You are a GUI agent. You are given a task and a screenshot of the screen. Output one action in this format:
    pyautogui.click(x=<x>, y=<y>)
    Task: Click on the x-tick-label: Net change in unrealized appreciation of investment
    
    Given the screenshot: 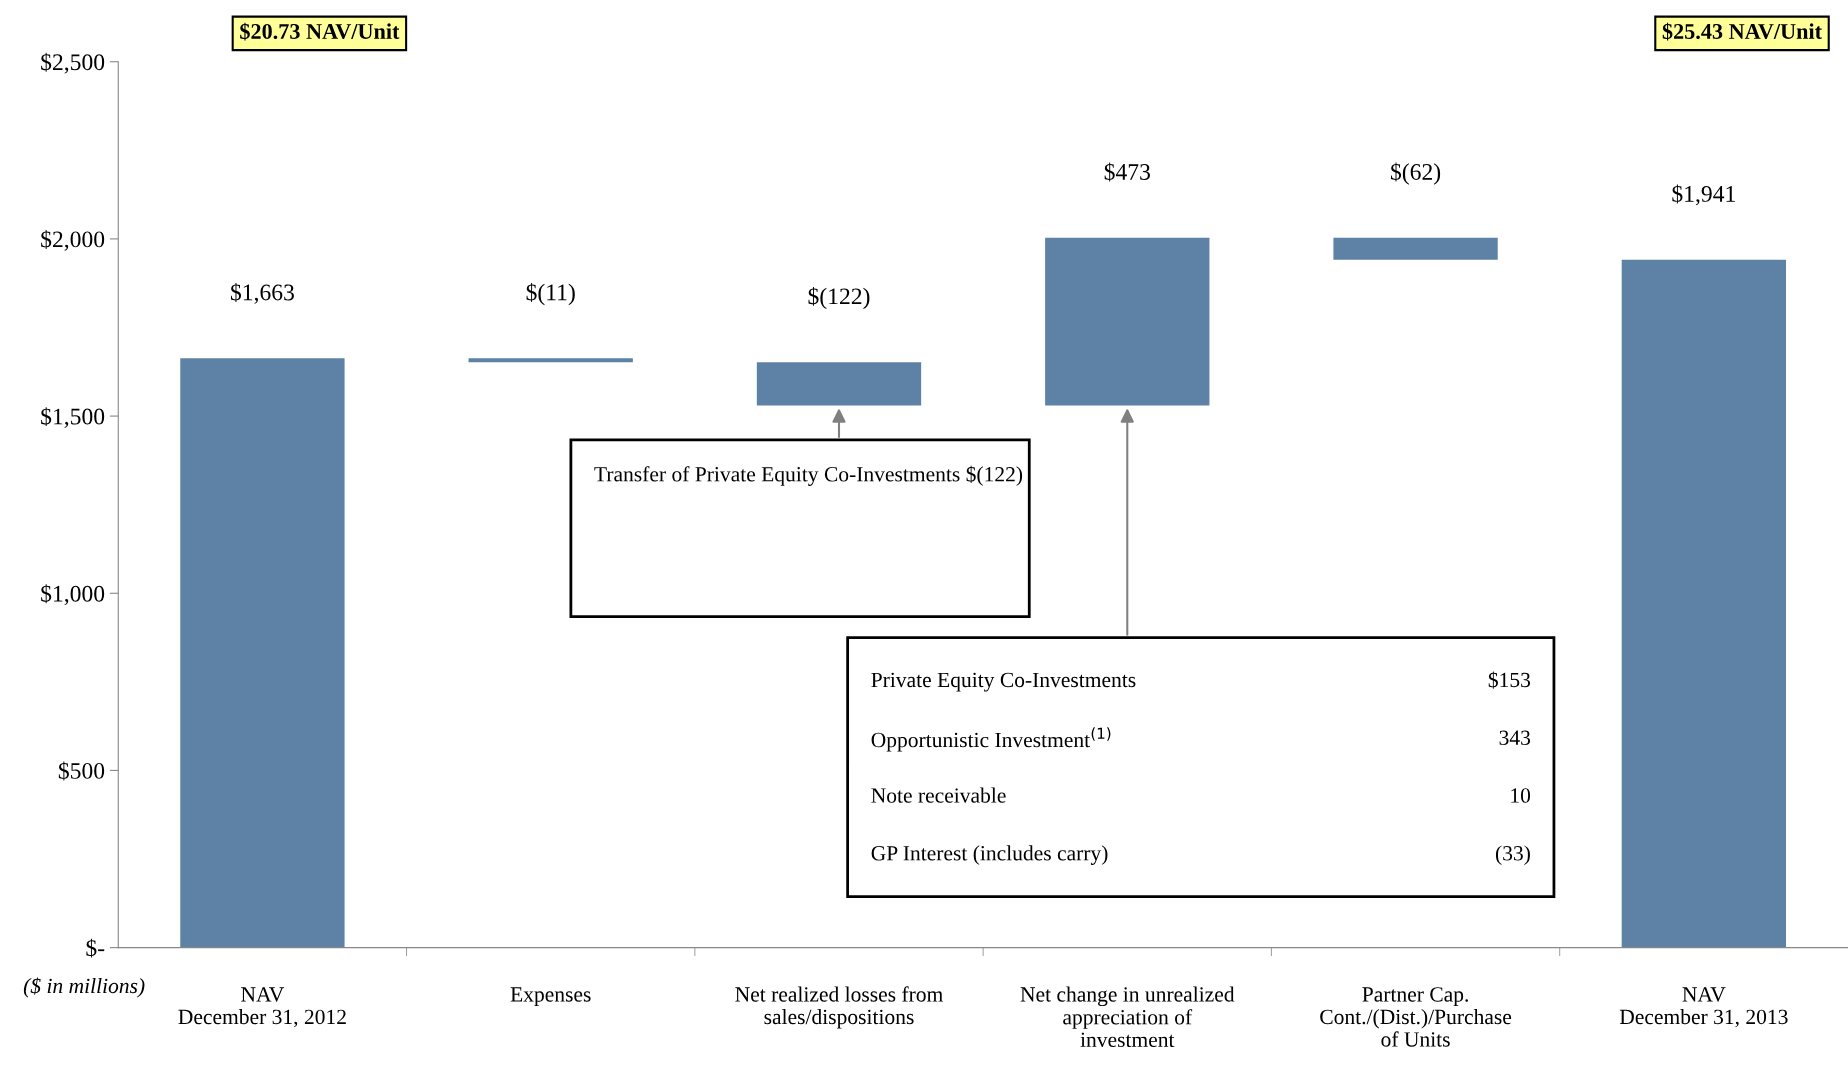 What is the action you would take?
    pyautogui.click(x=1127, y=1017)
    